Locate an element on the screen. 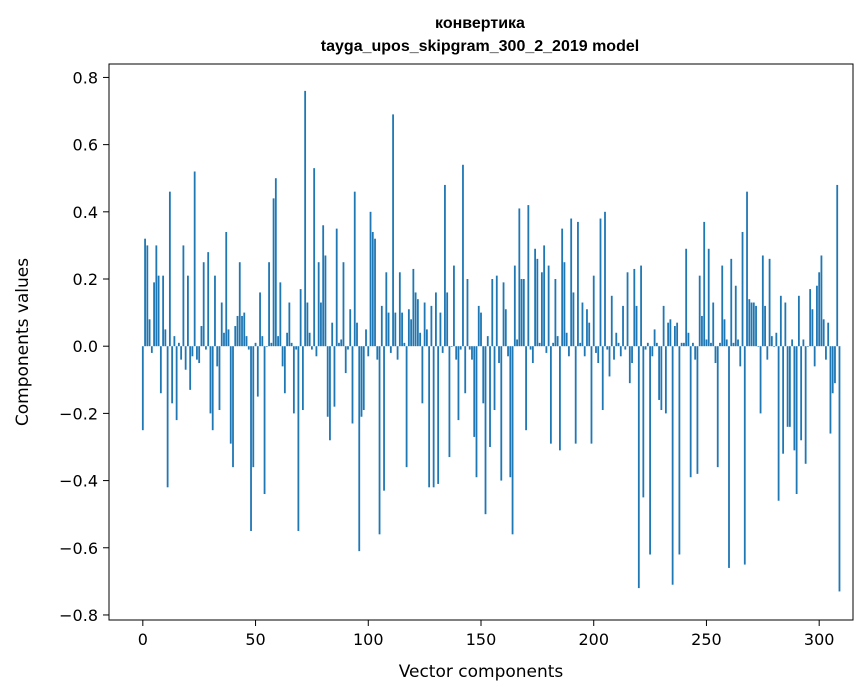 Image resolution: width=867 pixels, height=700 pixels. y-tick-label: 0.0 is located at coordinates (85, 346).